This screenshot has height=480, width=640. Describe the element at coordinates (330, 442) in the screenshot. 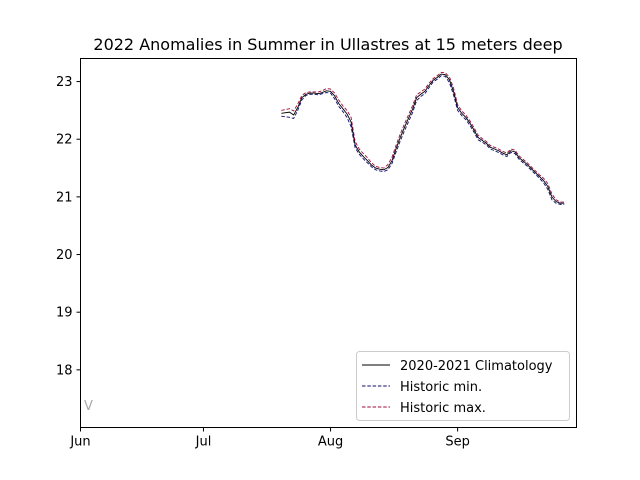

I see `x-tick-label: Aug` at that location.